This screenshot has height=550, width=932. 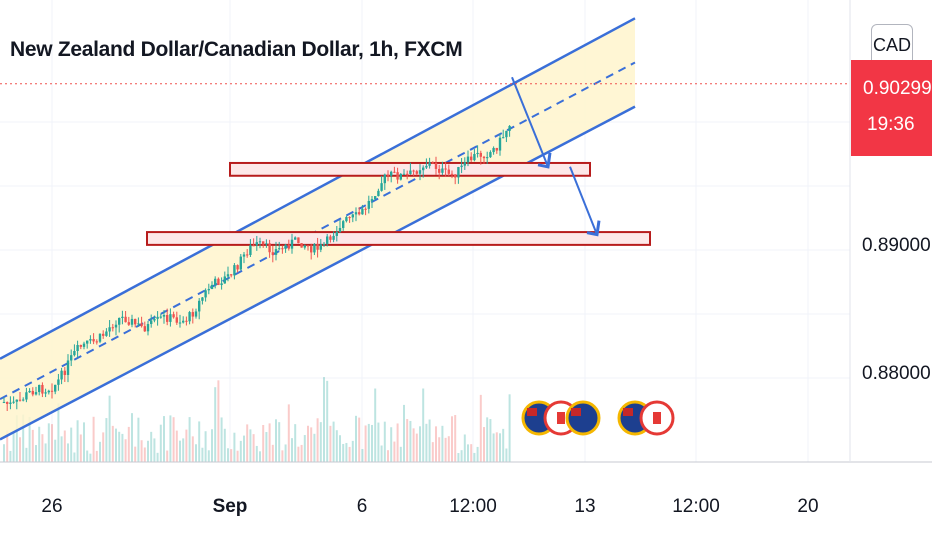 What do you see at coordinates (583, 201) in the screenshot?
I see `projection-arrow-shaft` at bounding box center [583, 201].